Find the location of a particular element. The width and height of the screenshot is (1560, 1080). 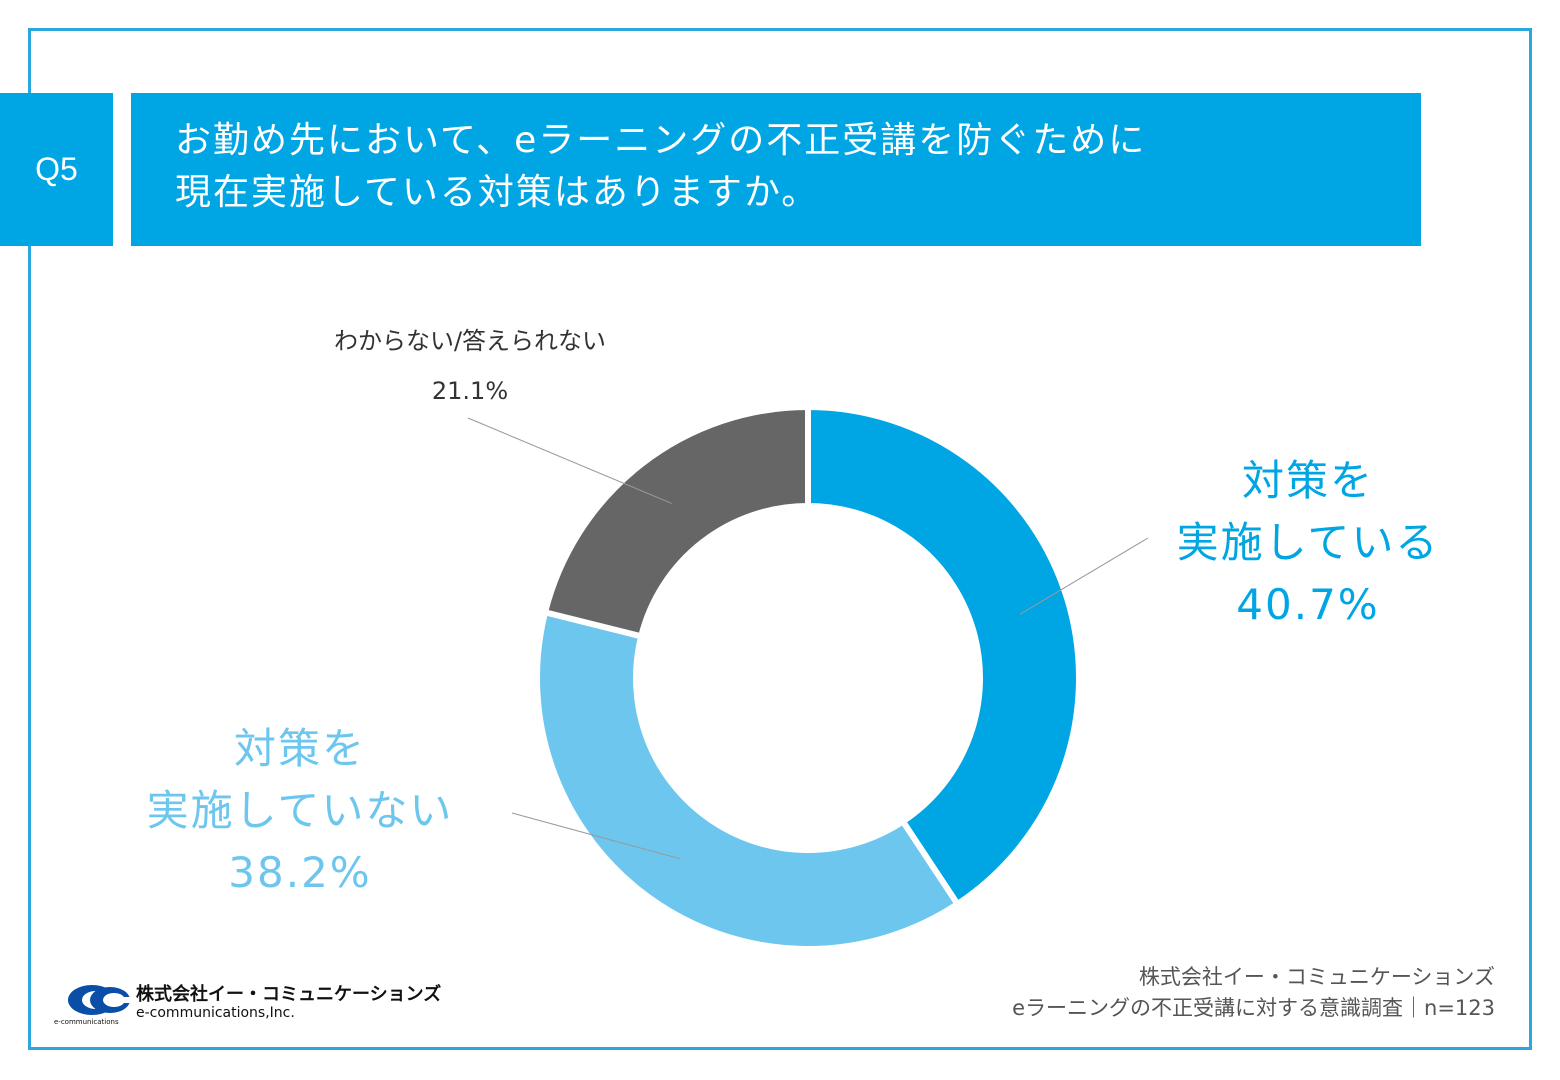

slice-not-implemented is located at coordinates (747, 780).